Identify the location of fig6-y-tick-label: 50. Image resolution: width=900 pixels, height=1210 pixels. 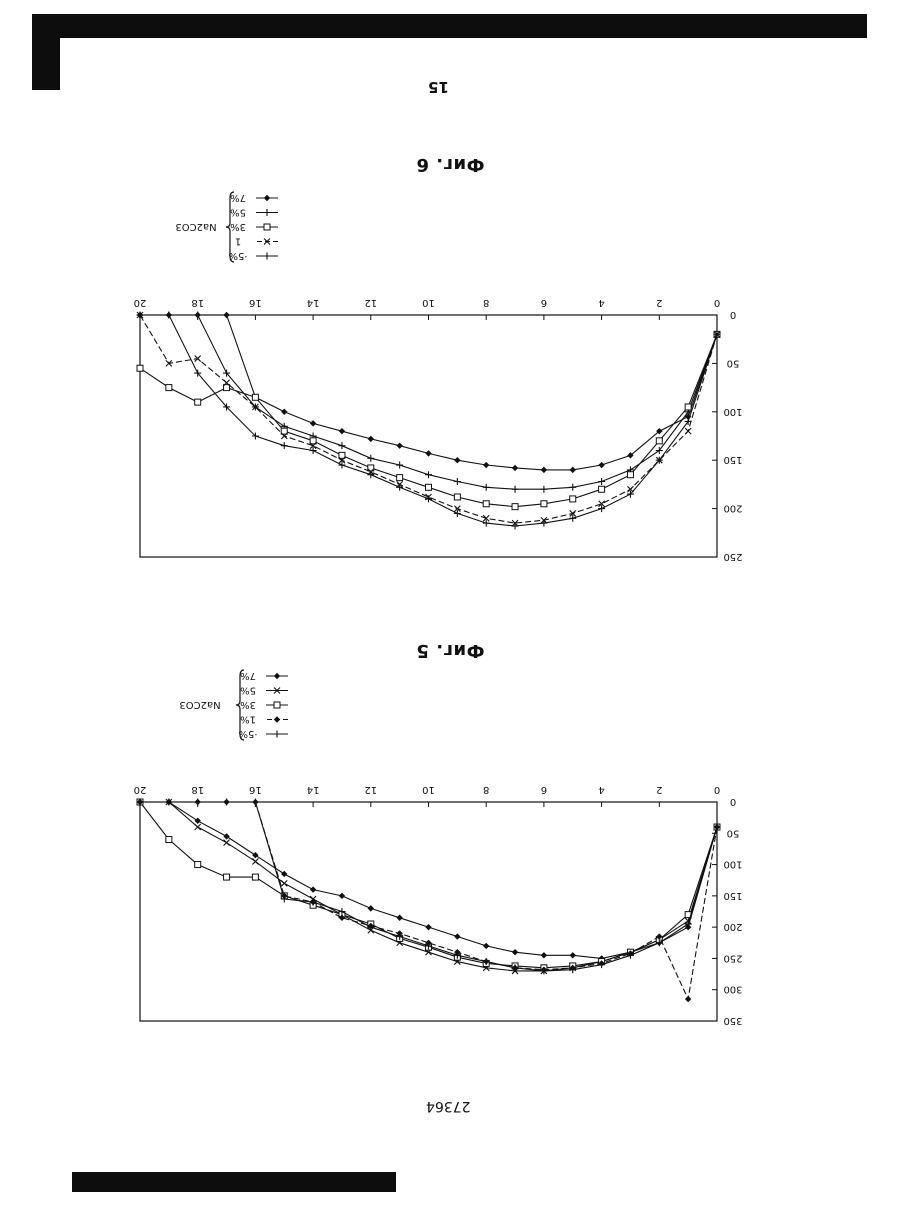
(733, 362).